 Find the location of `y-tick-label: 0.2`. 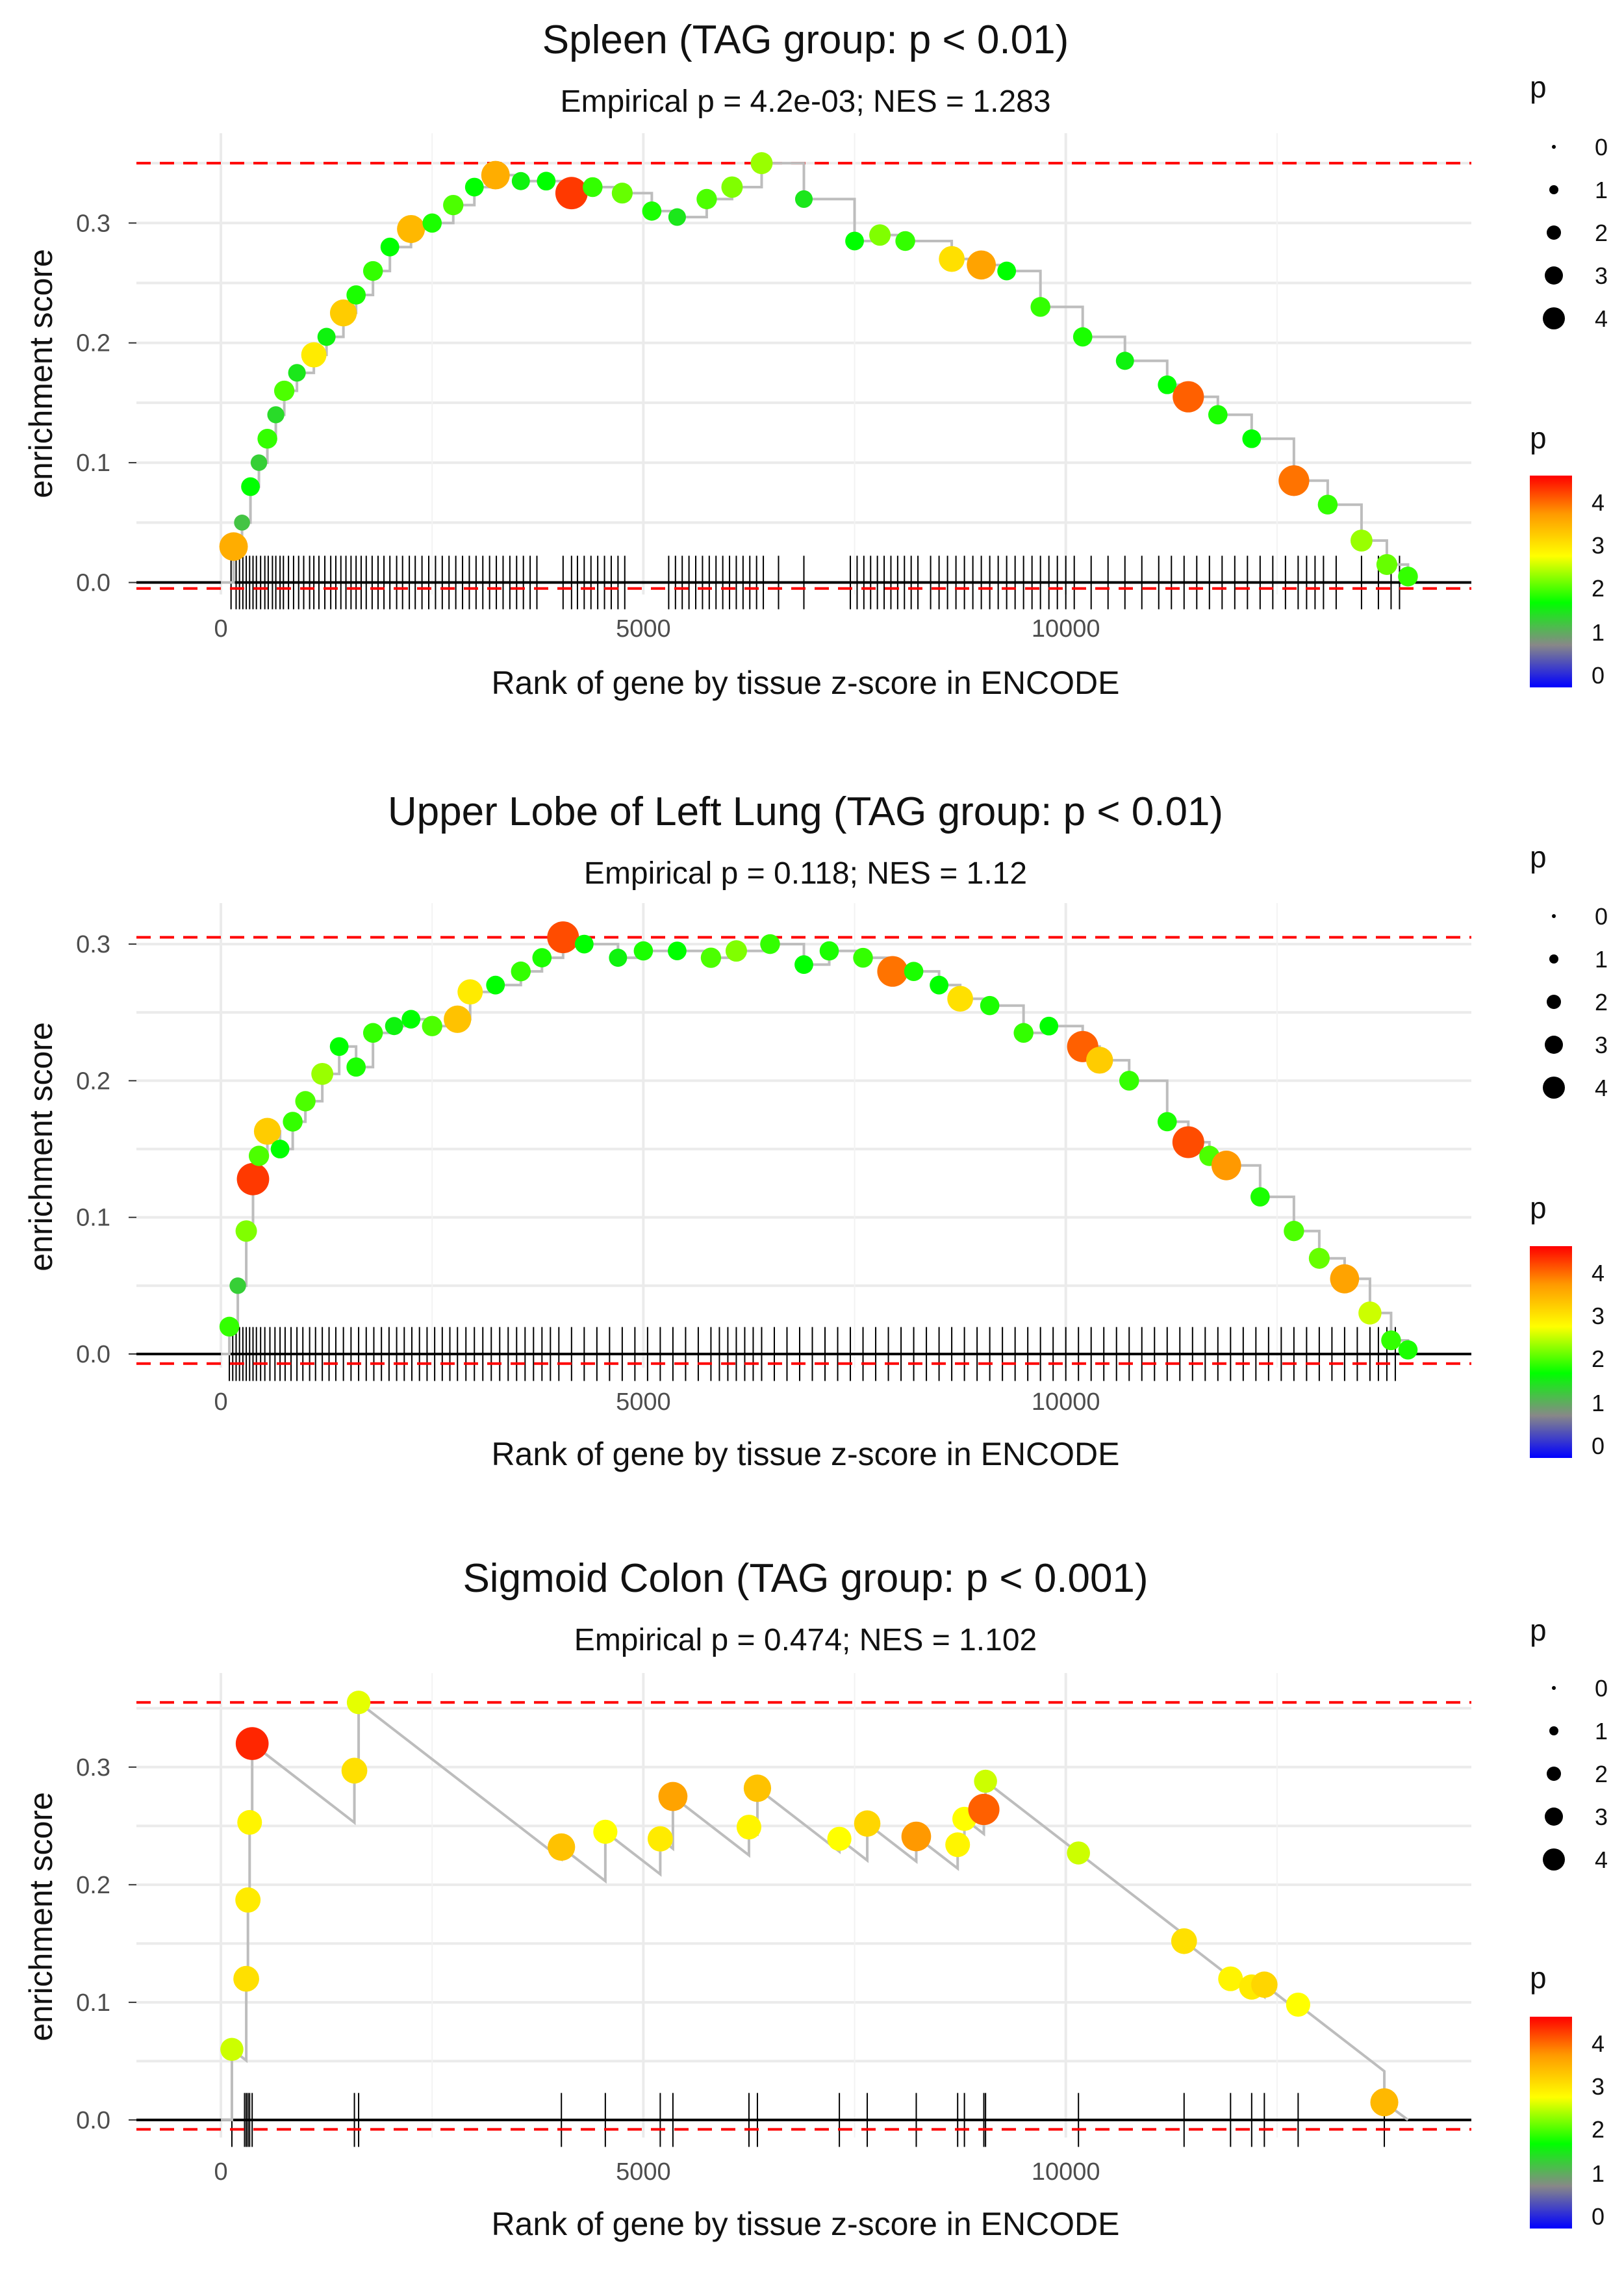

y-tick-label: 0.2 is located at coordinates (93, 343).